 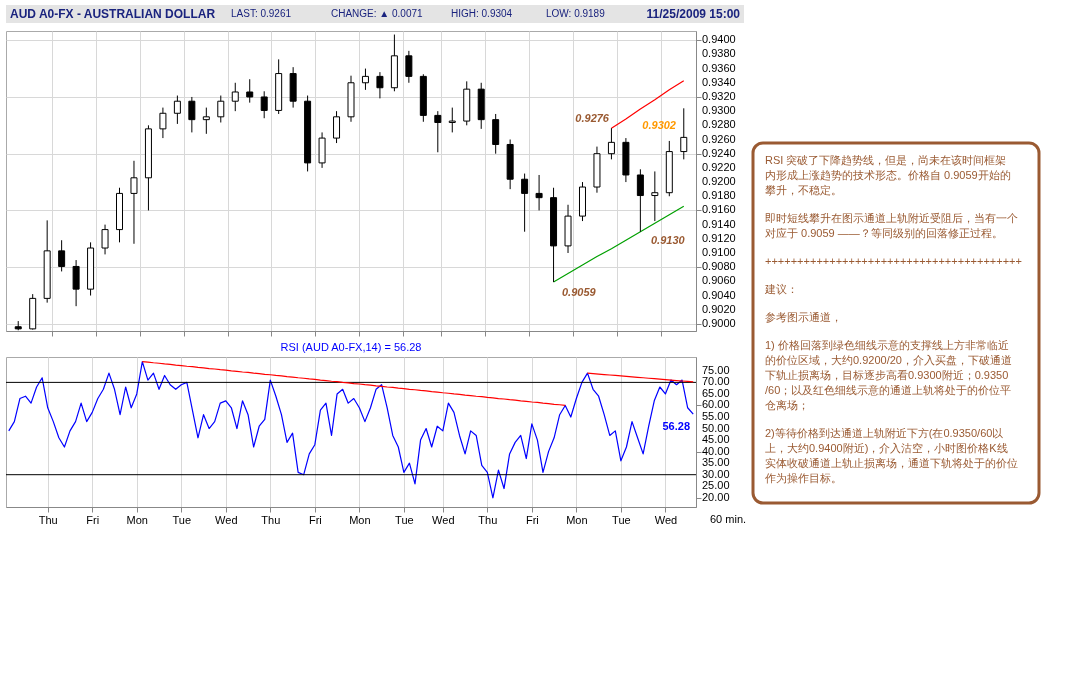 I want to click on y-tick-label: 40.00, so click(x=716, y=450).